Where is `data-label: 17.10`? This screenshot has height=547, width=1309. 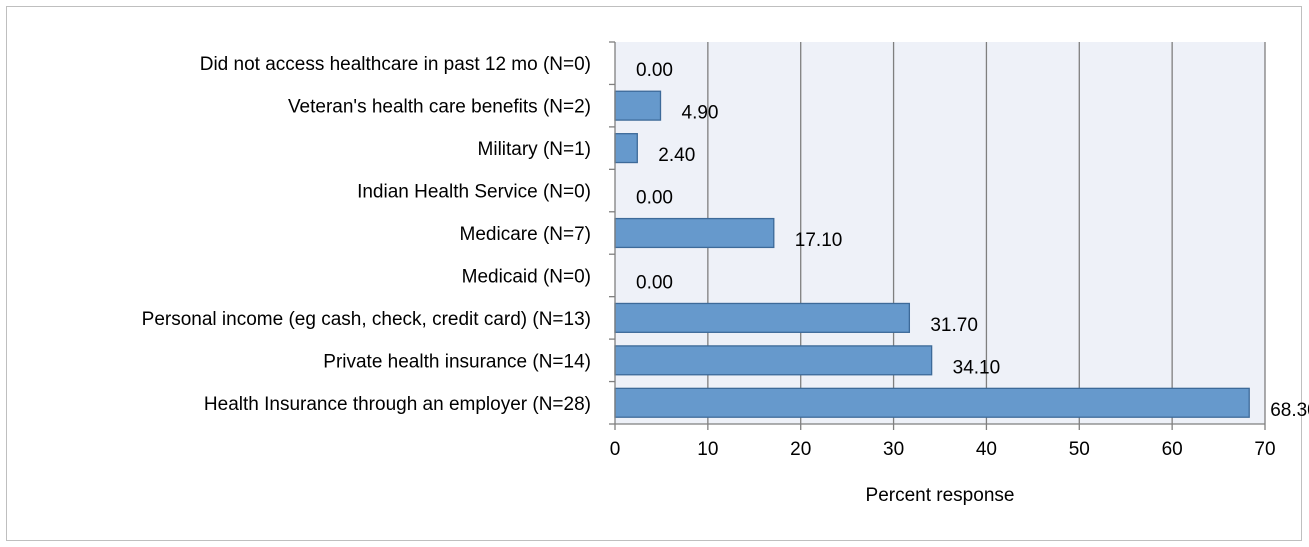 data-label: 17.10 is located at coordinates (819, 240).